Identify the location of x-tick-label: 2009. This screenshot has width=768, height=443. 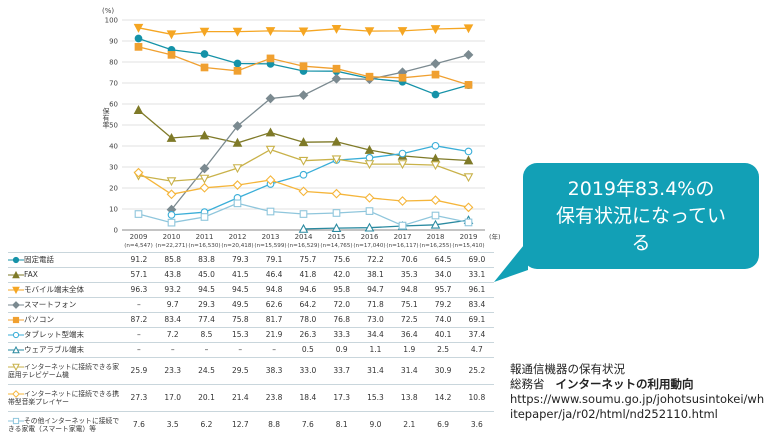
(139, 237).